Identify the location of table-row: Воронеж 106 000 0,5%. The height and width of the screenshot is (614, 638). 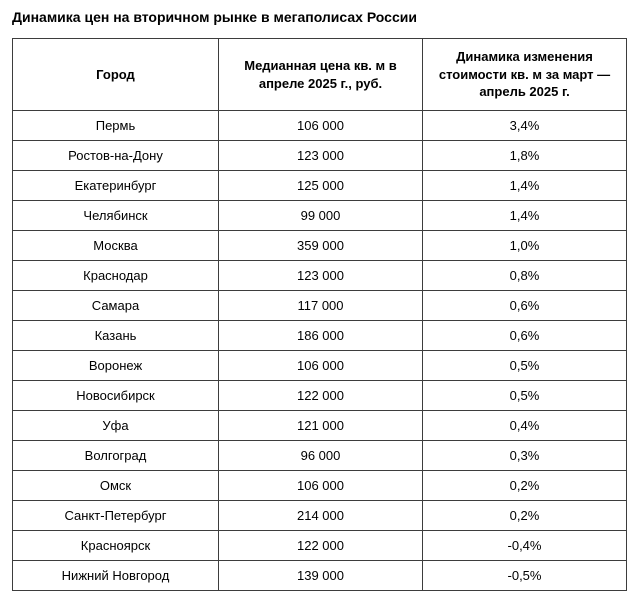
(319, 366).